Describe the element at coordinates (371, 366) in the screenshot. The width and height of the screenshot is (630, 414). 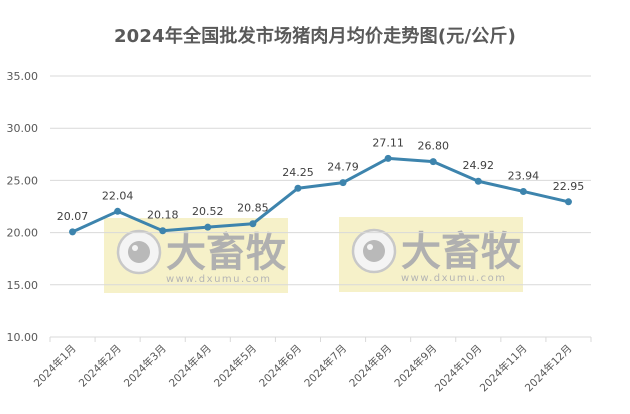
I see `x-tick-label: 2024年8月` at that location.